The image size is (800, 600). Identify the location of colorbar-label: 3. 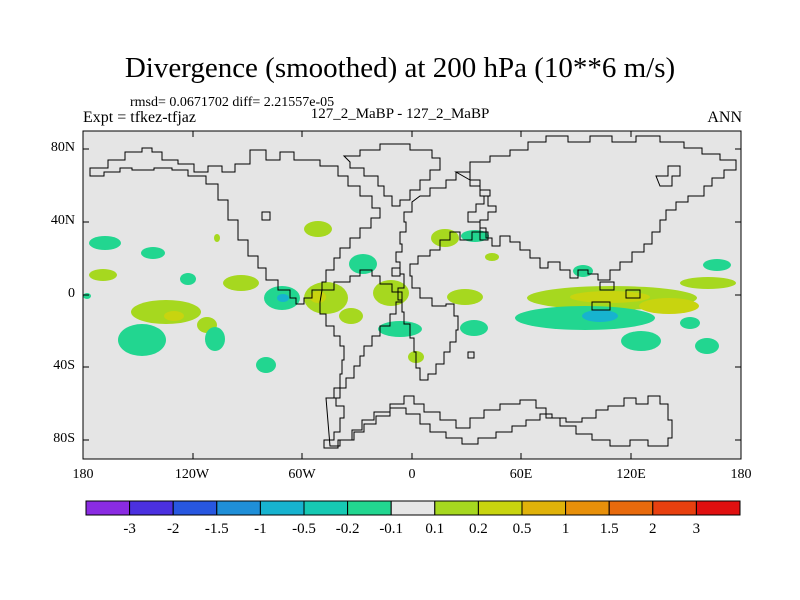
(697, 529).